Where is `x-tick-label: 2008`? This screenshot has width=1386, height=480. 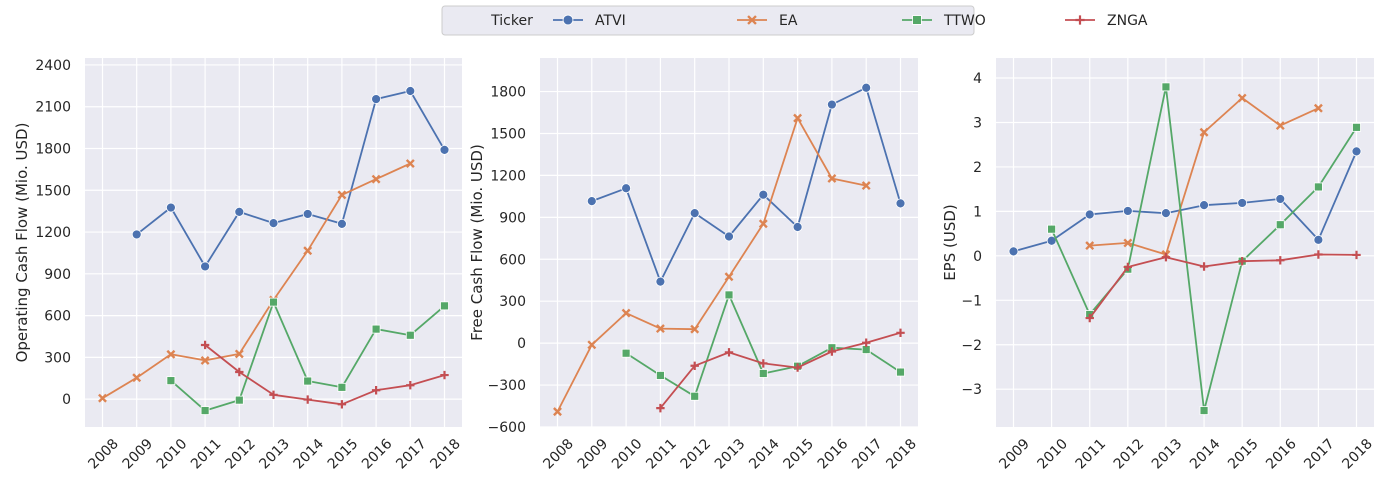
x-tick-label: 2008 is located at coordinates (103, 454).